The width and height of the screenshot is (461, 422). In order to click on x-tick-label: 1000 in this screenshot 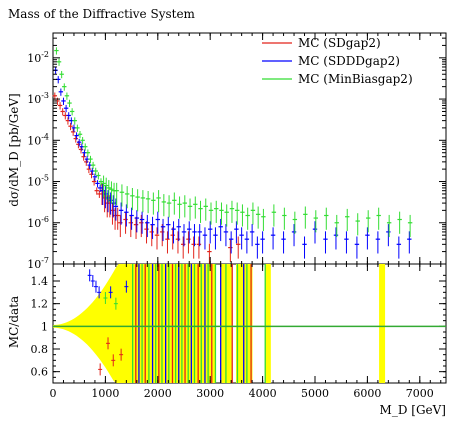, I will do `click(105, 393)`.